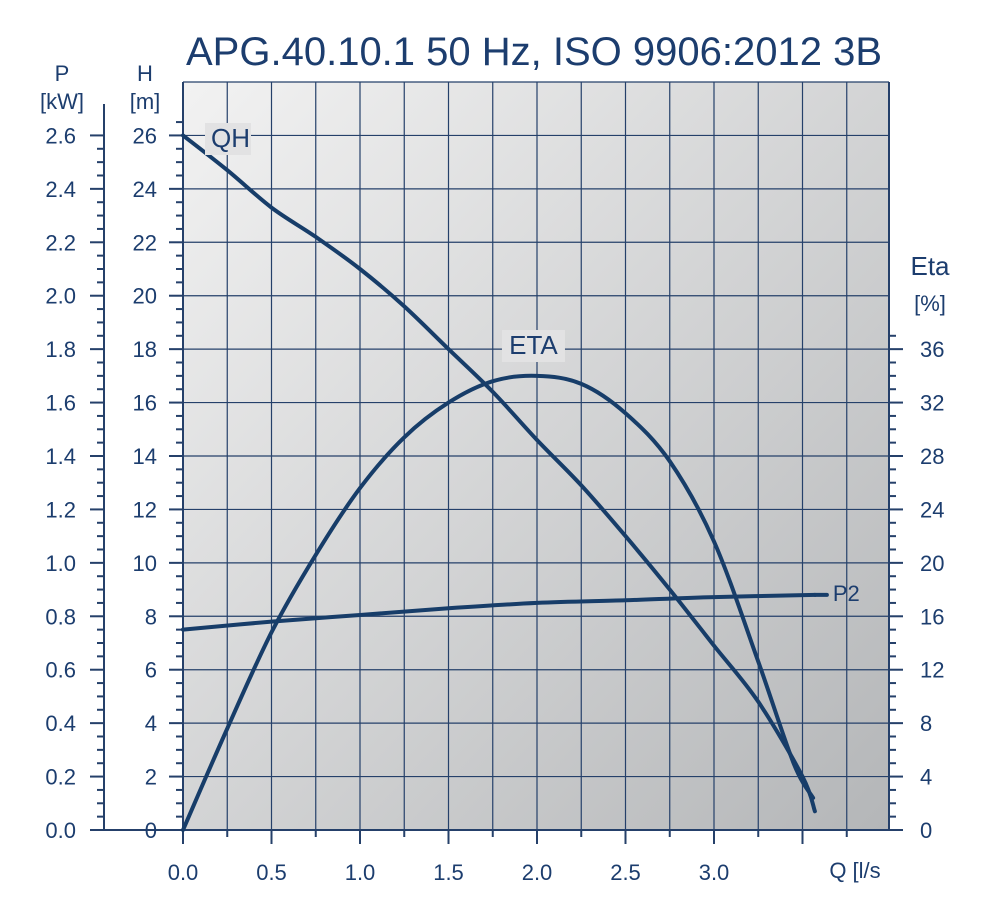  What do you see at coordinates (145, 563) in the screenshot?
I see `head-tick-label: 10` at bounding box center [145, 563].